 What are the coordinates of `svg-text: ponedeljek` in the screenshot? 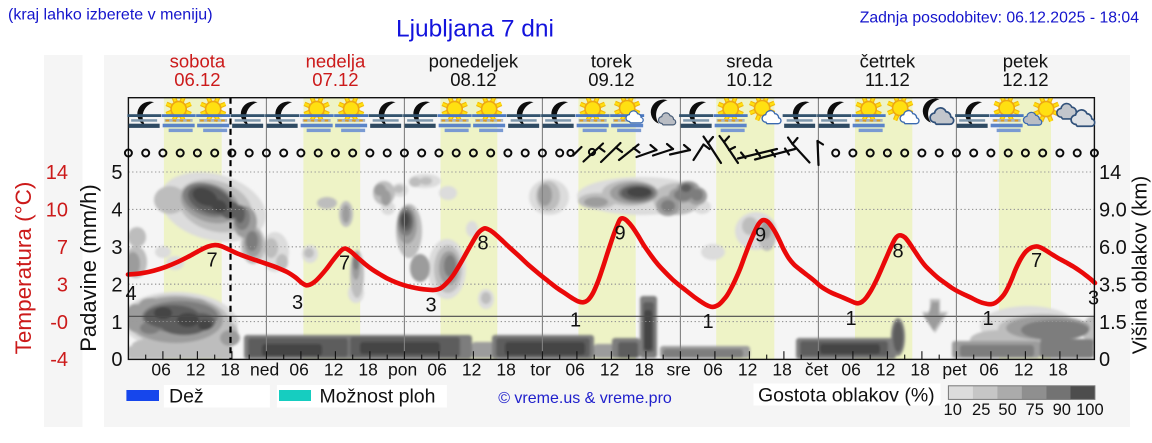 It's located at (474, 61).